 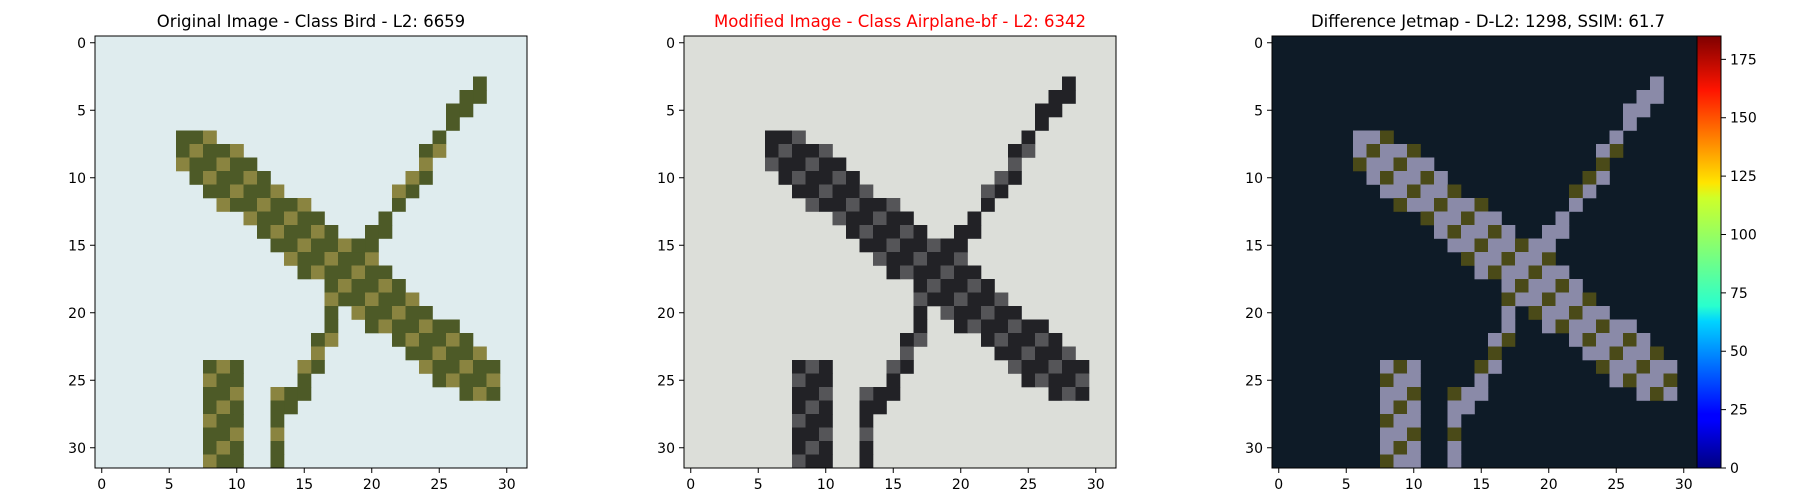 I want to click on y-tick-label: 15, so click(x=666, y=246).